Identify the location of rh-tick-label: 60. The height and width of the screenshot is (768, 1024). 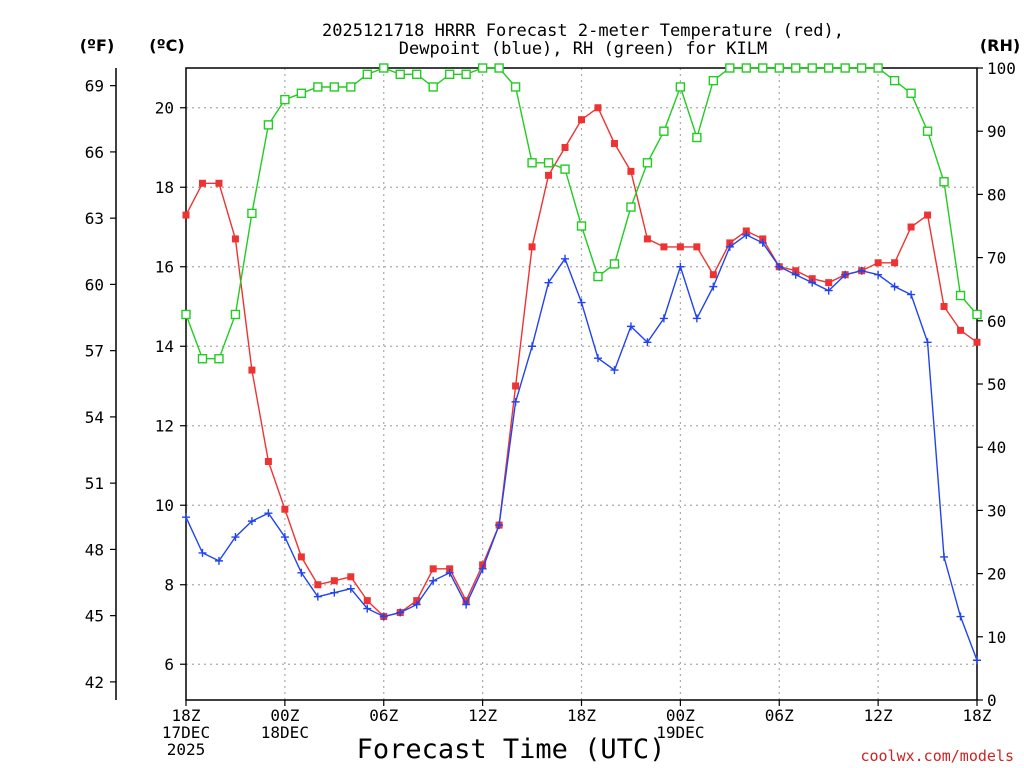
(996, 321).